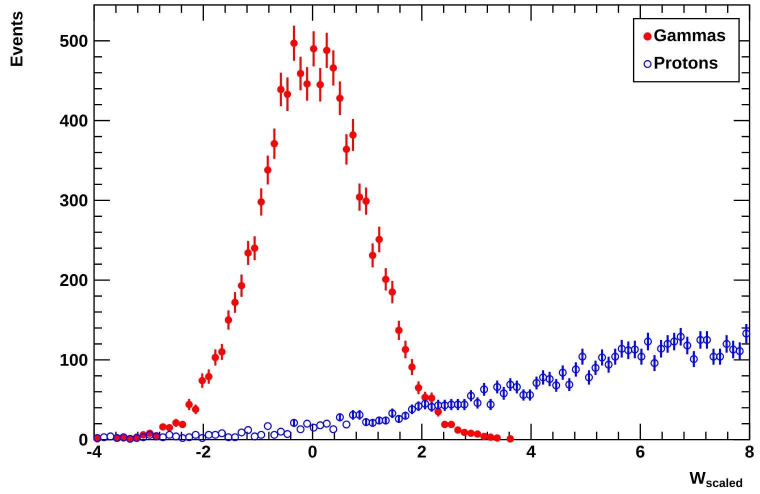 Image resolution: width=760 pixels, height=494 pixels. Describe the element at coordinates (16, 39) in the screenshot. I see `y-axis-title: Events` at that location.